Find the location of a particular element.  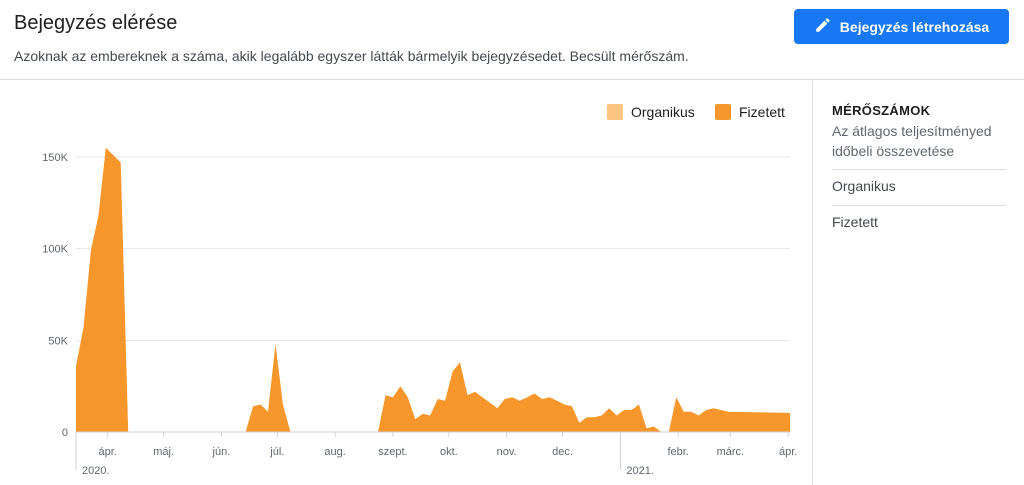

x-tick-label: júl. is located at coordinates (276, 452).